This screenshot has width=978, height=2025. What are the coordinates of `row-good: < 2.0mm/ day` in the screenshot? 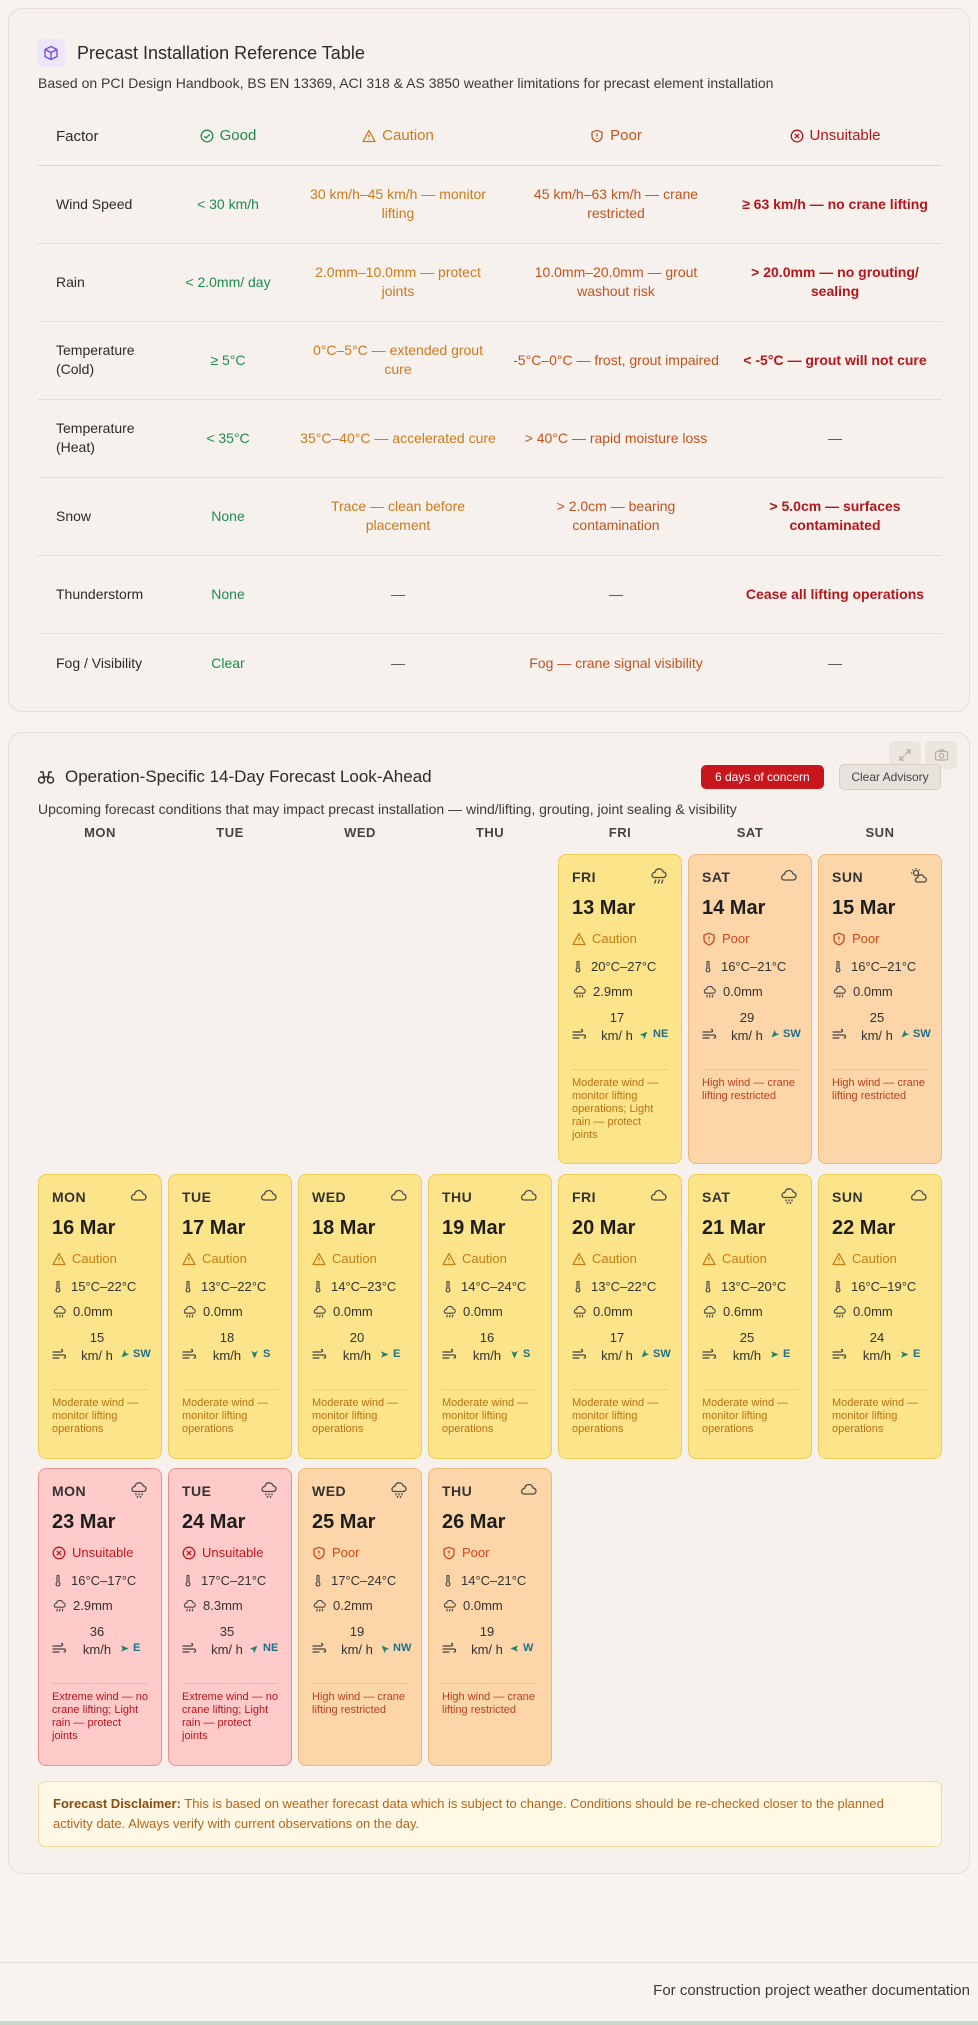 It's located at (228, 282).